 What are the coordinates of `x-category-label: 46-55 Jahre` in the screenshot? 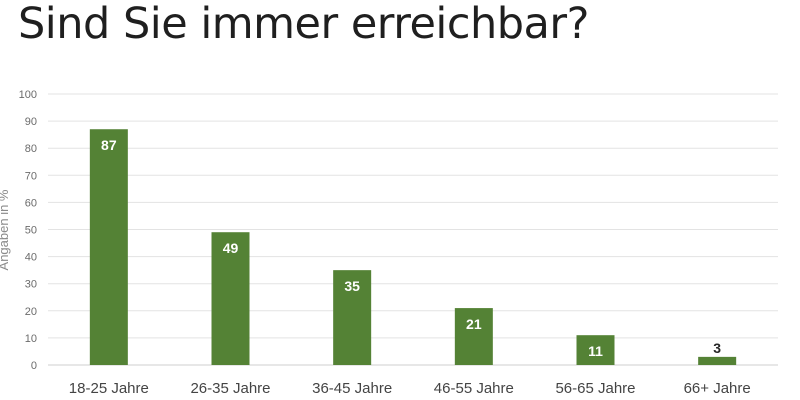 It's located at (474, 388).